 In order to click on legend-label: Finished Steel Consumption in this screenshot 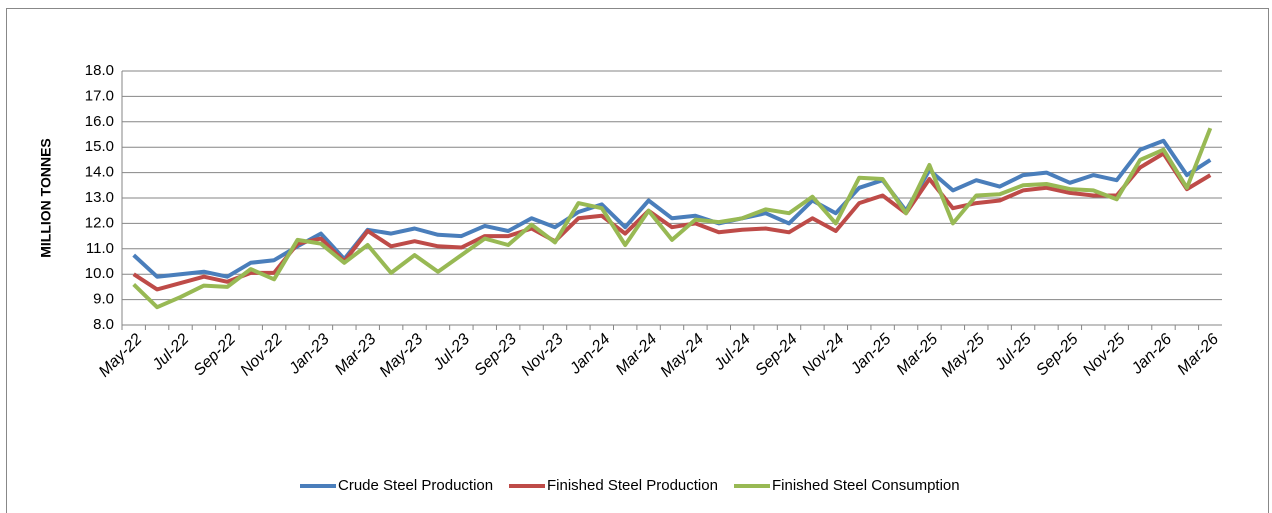, I will do `click(866, 485)`.